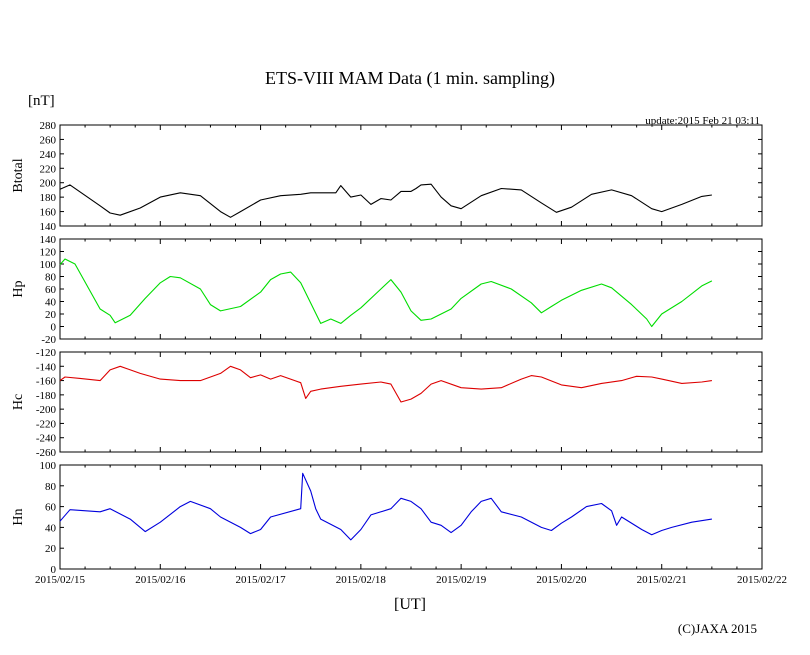 The image size is (810, 655). I want to click on series-line-hp, so click(386, 293).